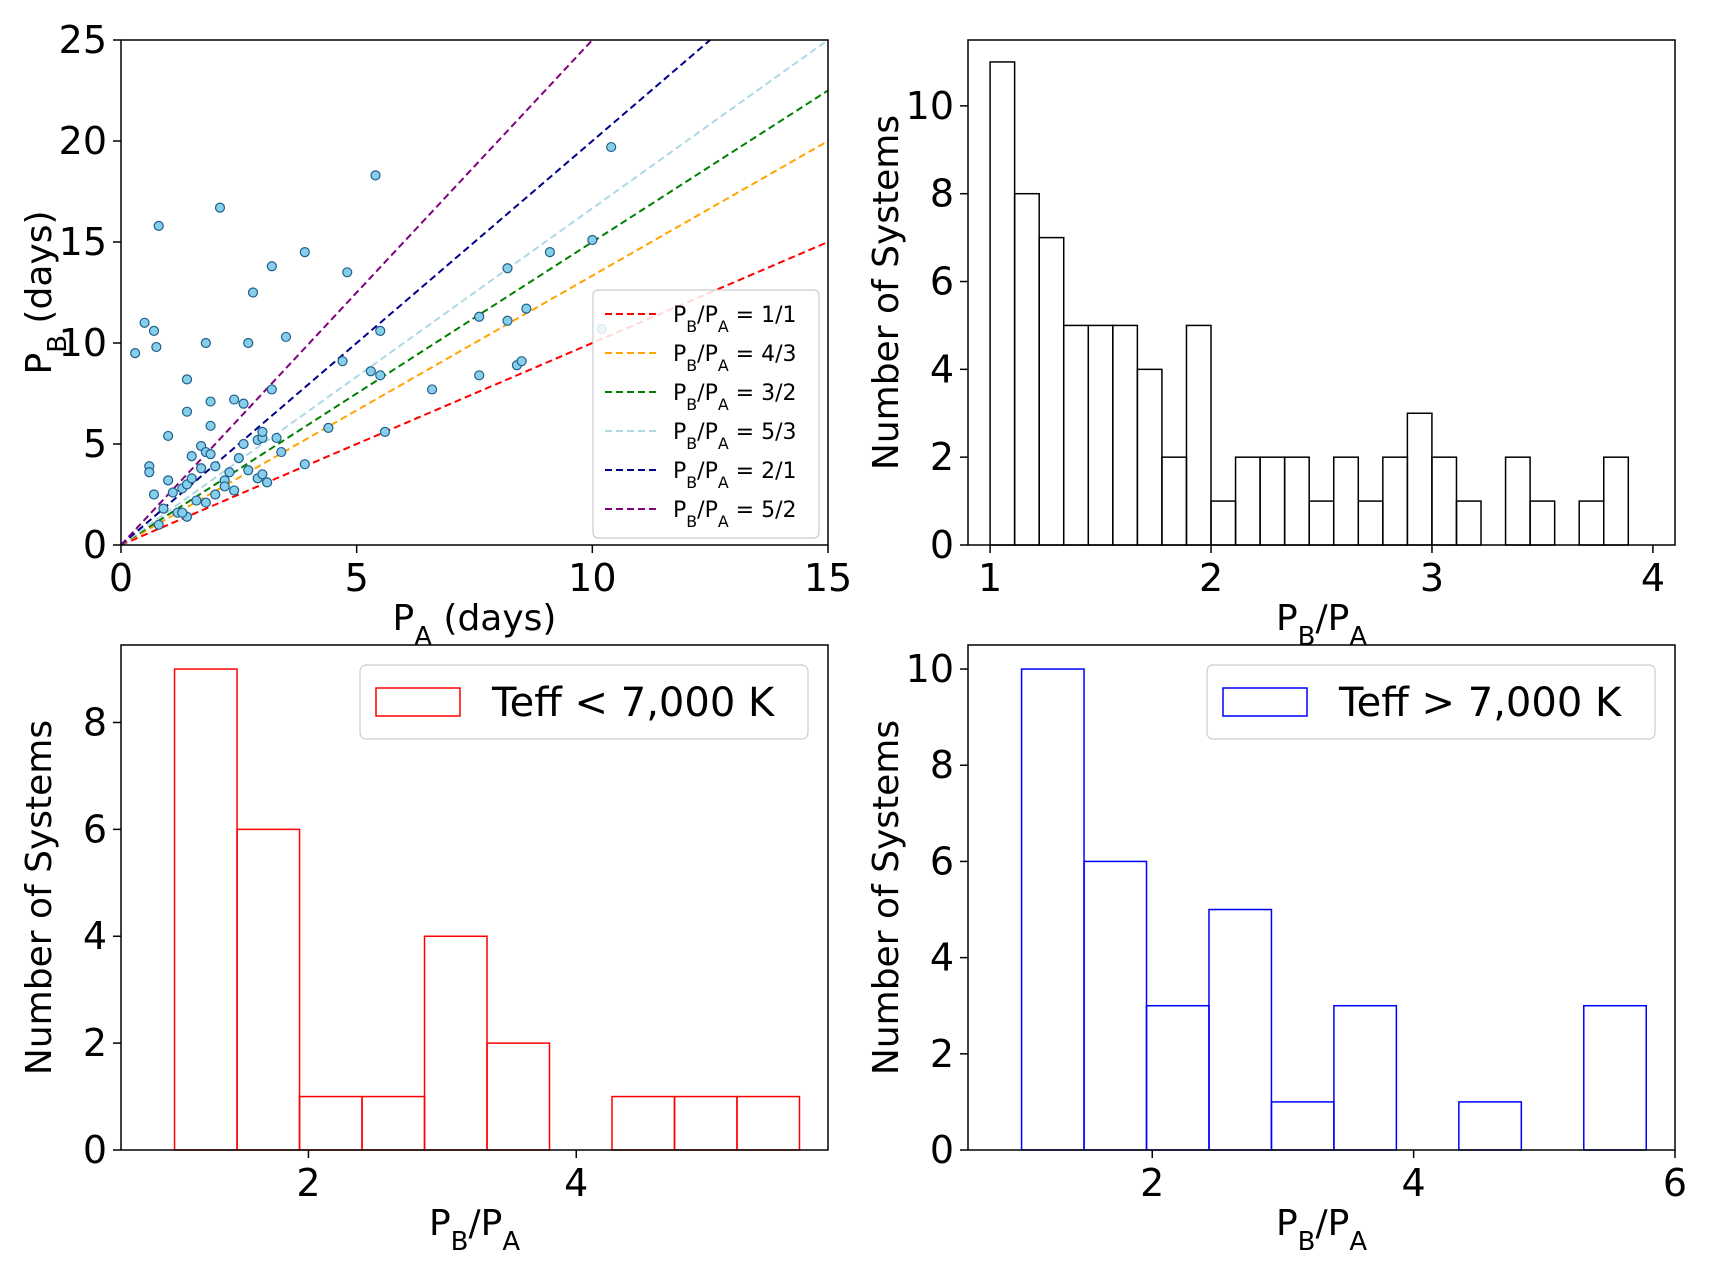  What do you see at coordinates (357, 578) in the screenshot?
I see `x-tick-label: 5` at bounding box center [357, 578].